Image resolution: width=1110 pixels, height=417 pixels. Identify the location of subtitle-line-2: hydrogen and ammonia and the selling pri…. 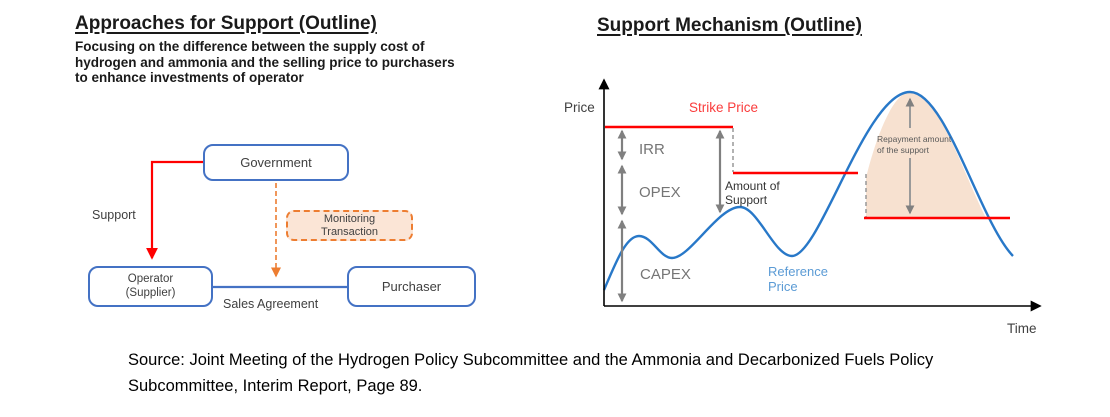
(265, 62).